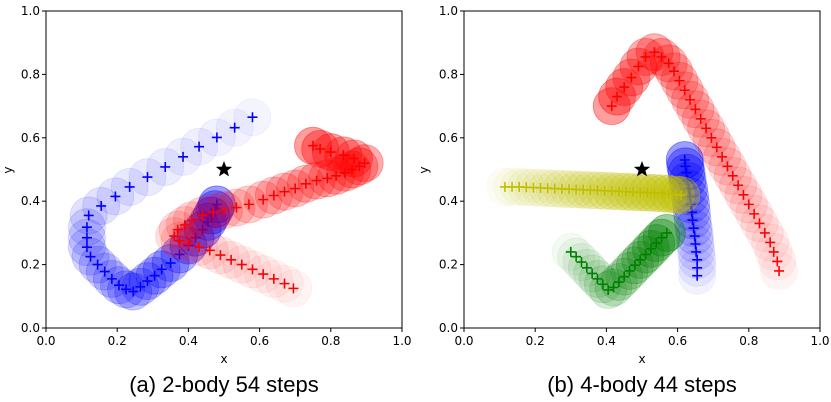 Image resolution: width=831 pixels, height=402 pixels. I want to click on y-tick-label-a: 0.6, so click(30, 138).